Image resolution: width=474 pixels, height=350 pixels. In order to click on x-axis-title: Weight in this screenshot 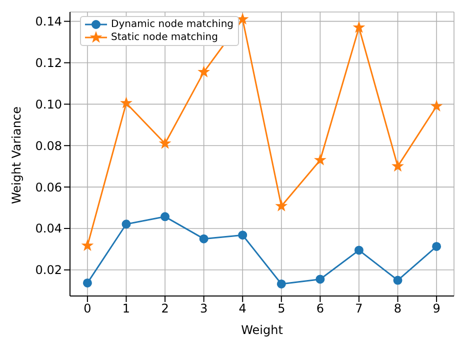, I will do `click(262, 330)`.